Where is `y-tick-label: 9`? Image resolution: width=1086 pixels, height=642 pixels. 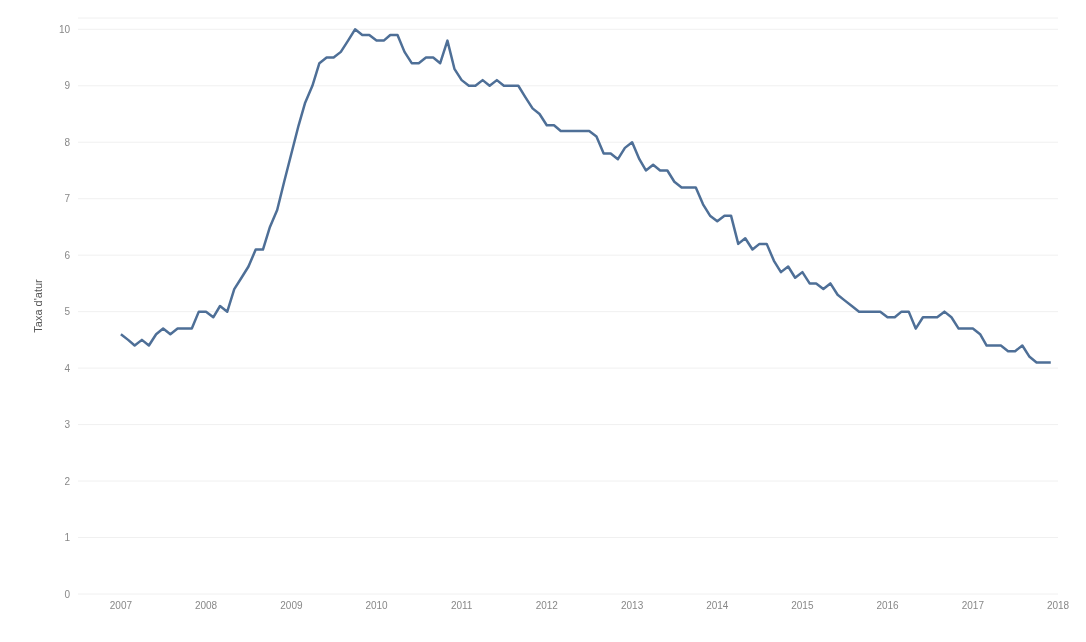 y-tick-label: 9 is located at coordinates (67, 86).